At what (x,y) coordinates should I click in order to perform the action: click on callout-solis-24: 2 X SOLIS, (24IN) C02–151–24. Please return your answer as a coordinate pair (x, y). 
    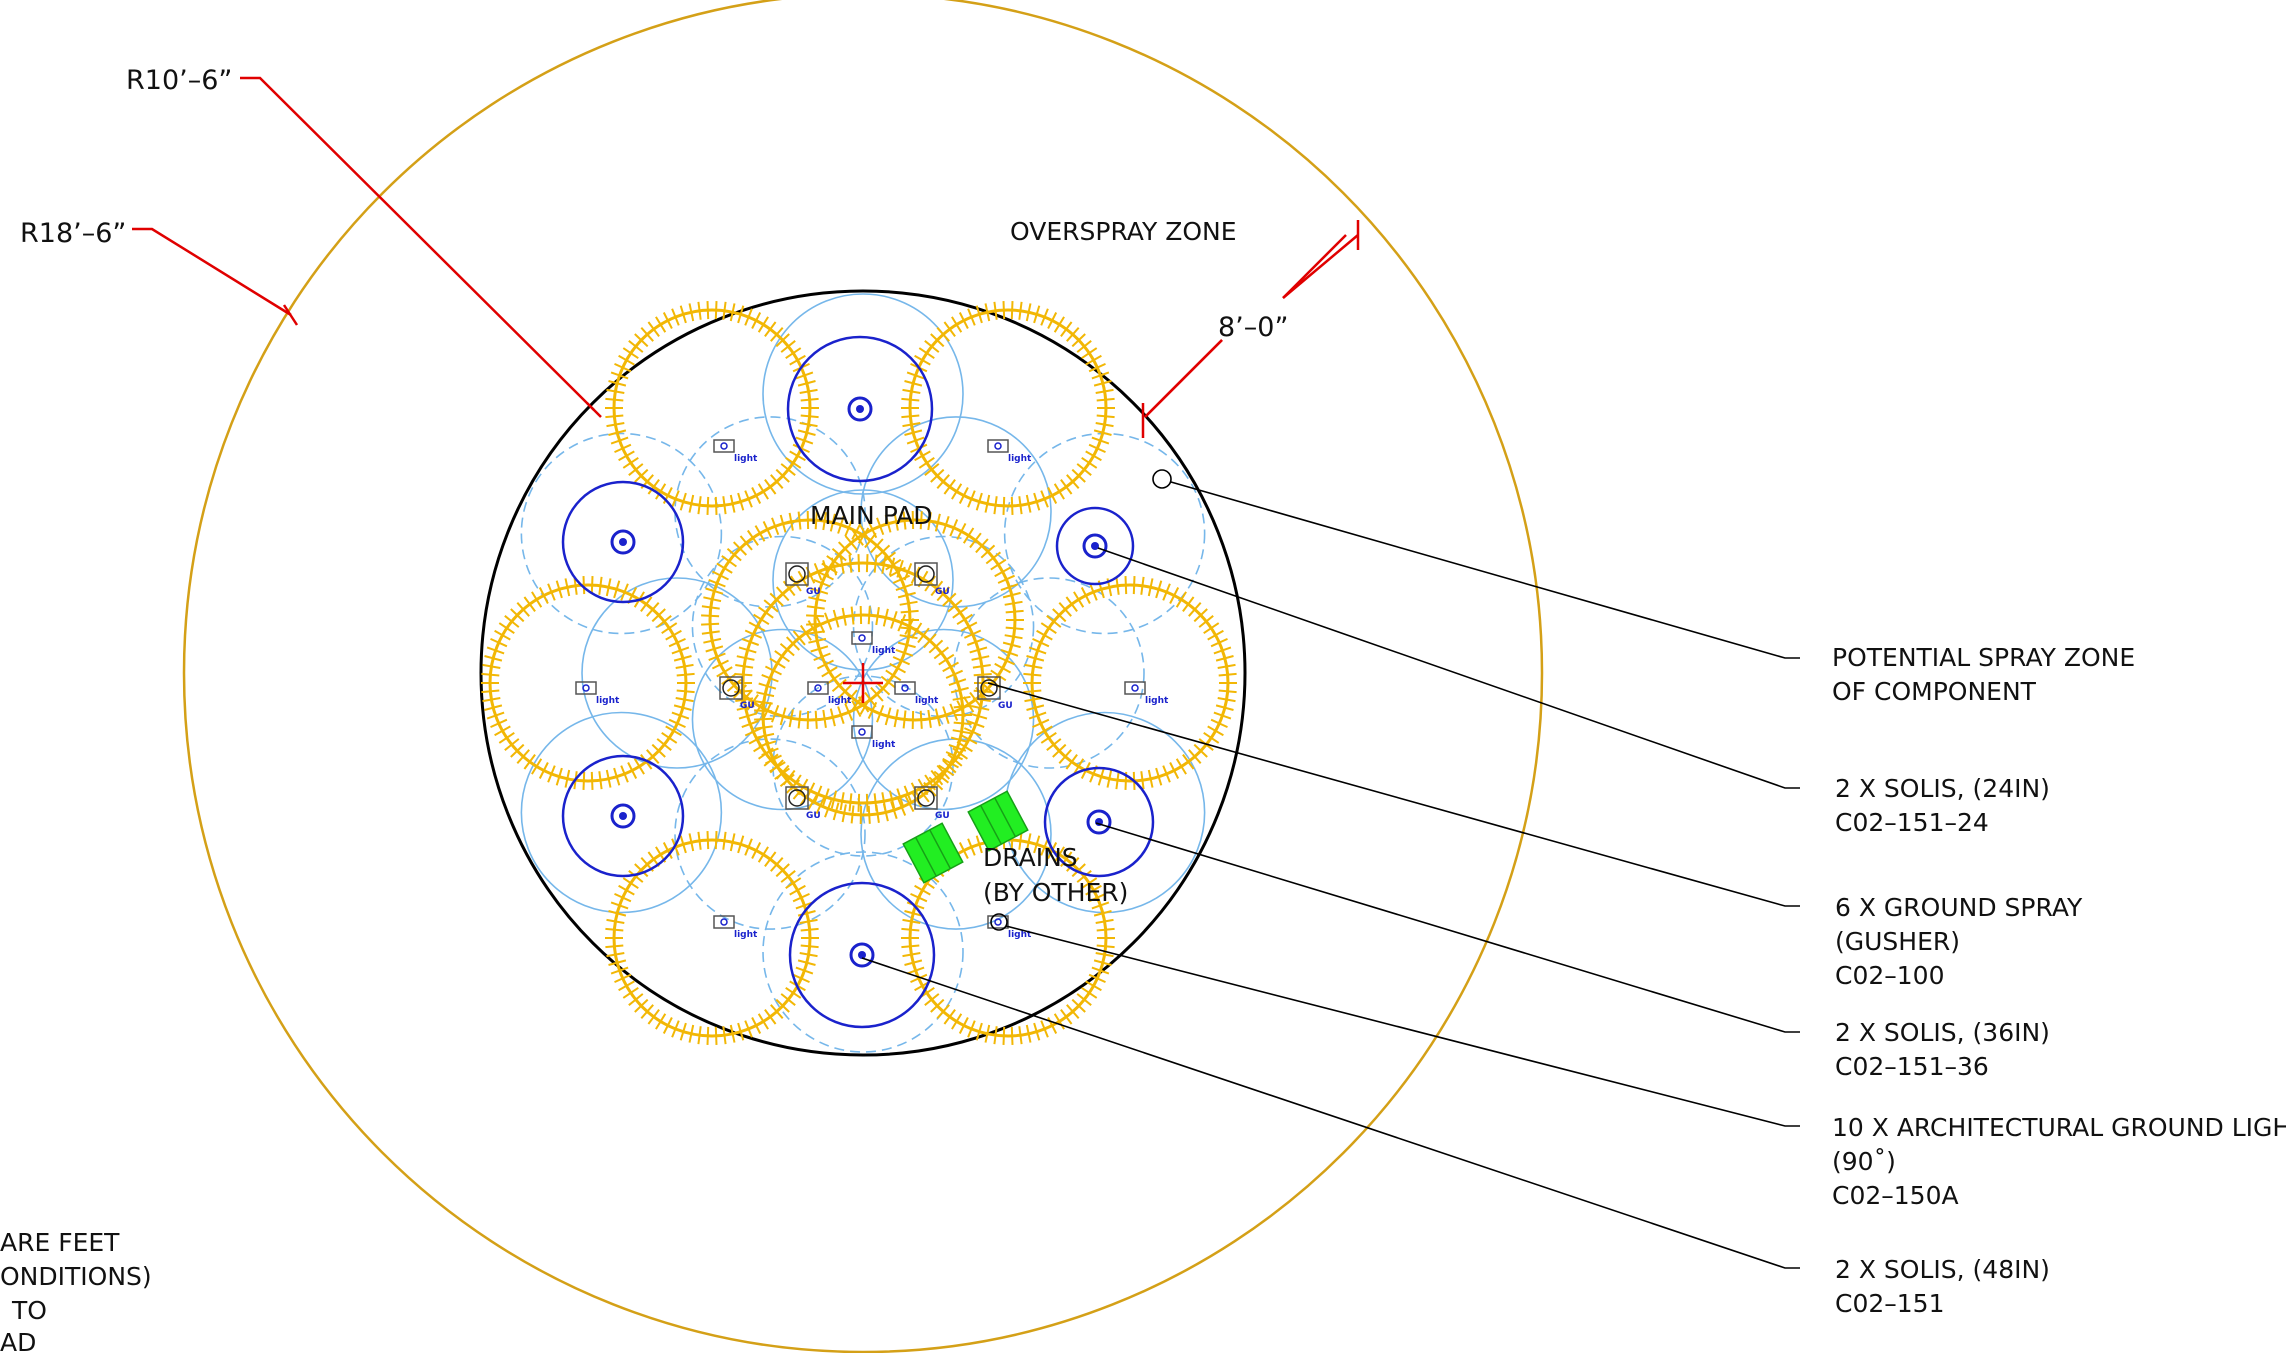
    Looking at the image, I should click on (1946, 805).